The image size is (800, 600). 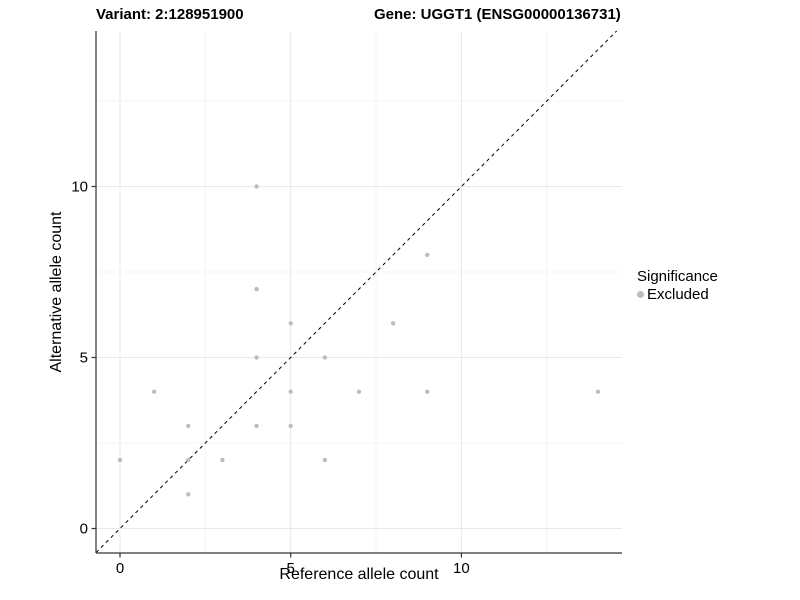 I want to click on y-tick-label: 0, so click(x=84, y=529).